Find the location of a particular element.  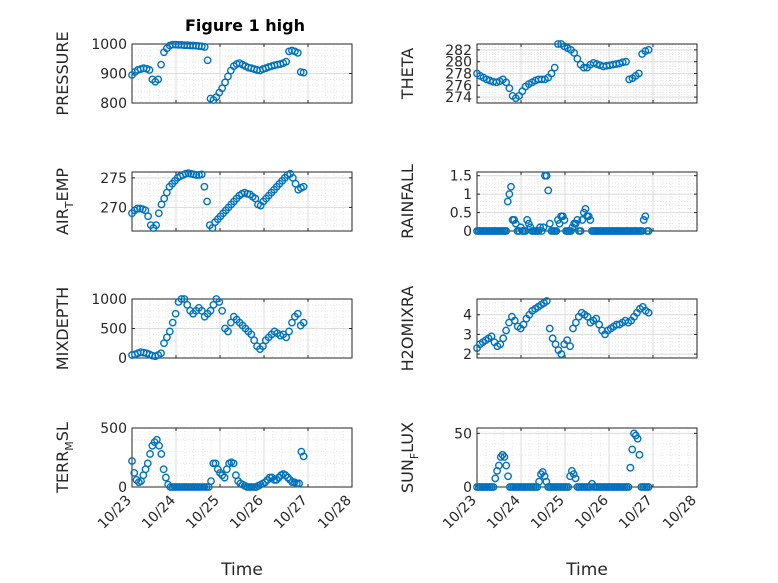

plot-area is located at coordinates (242, 457).